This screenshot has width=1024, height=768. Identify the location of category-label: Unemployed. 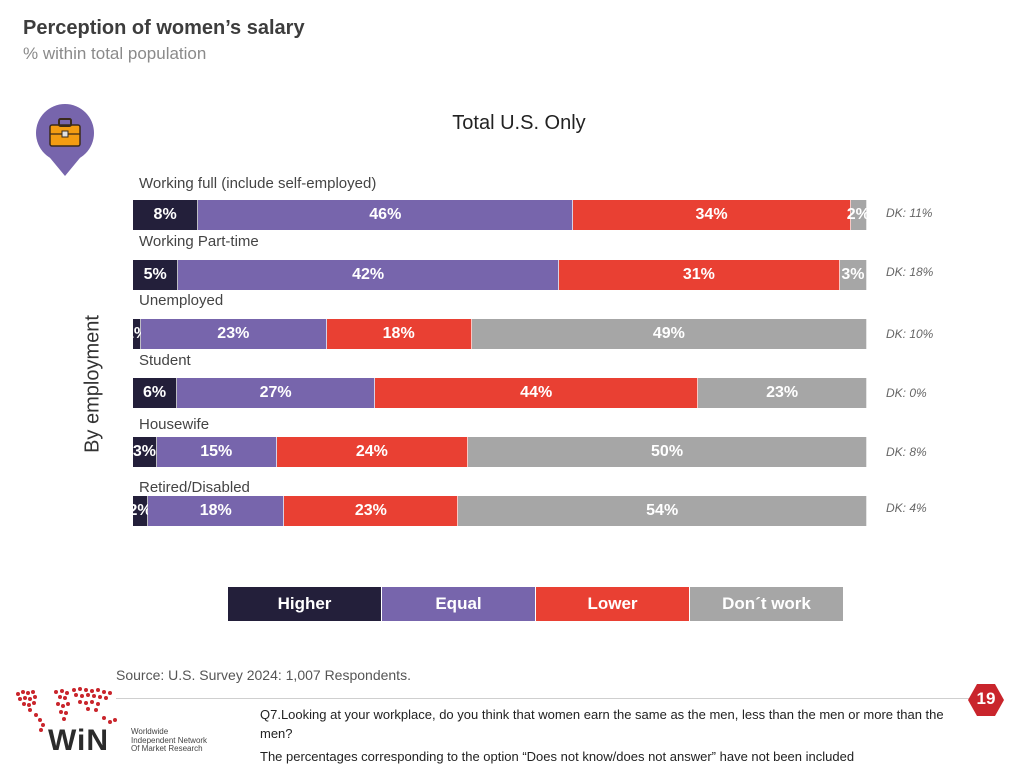
(181, 300).